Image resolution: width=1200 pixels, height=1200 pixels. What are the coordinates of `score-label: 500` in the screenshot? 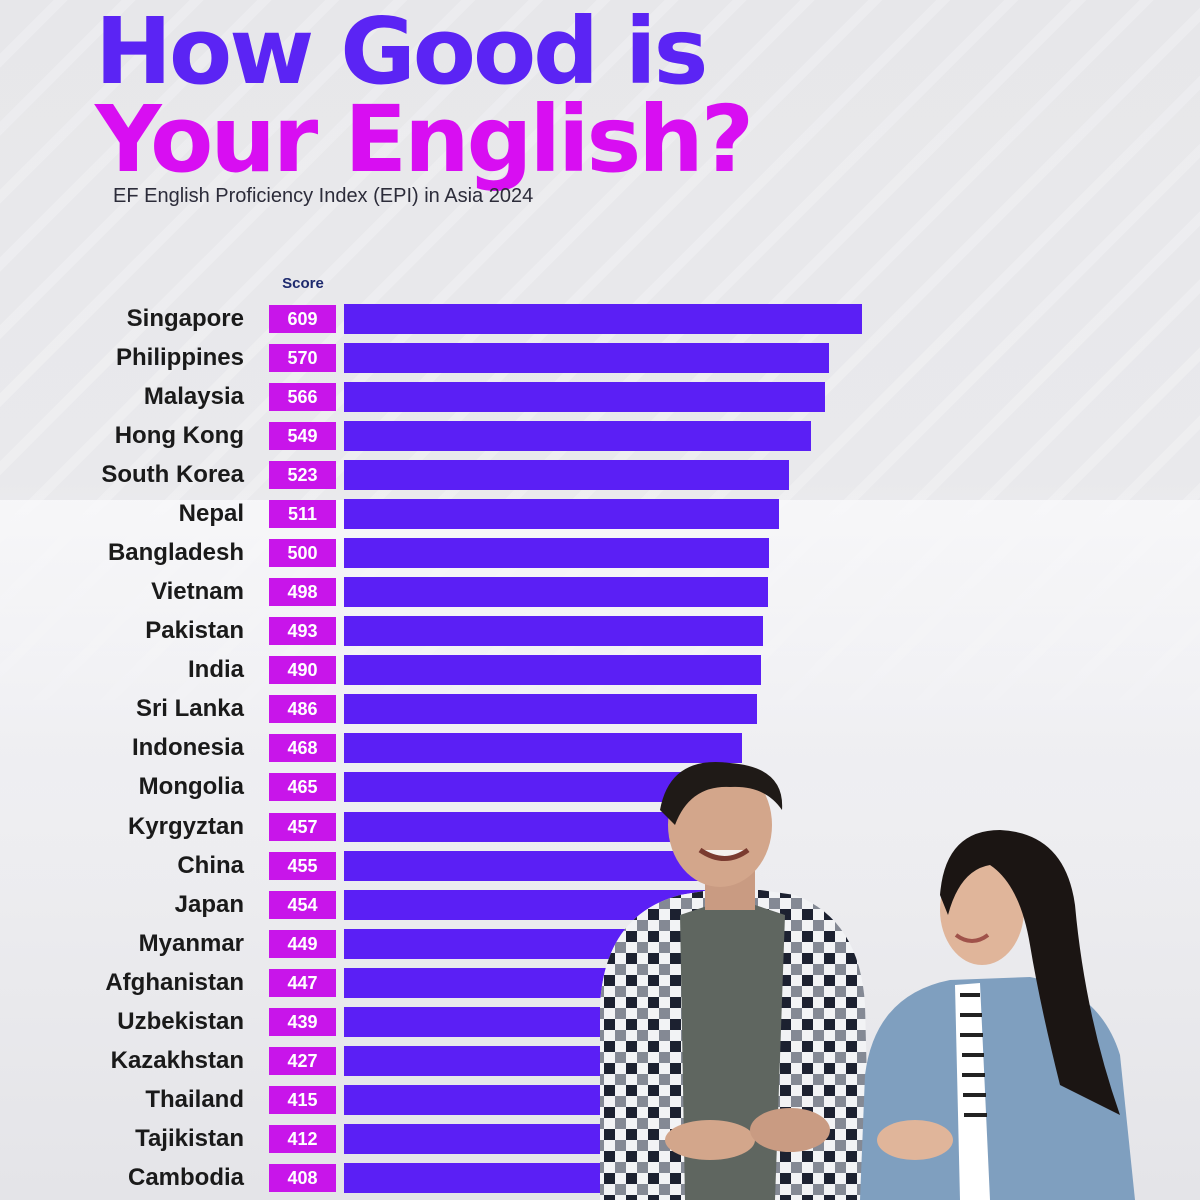 It's located at (302, 553).